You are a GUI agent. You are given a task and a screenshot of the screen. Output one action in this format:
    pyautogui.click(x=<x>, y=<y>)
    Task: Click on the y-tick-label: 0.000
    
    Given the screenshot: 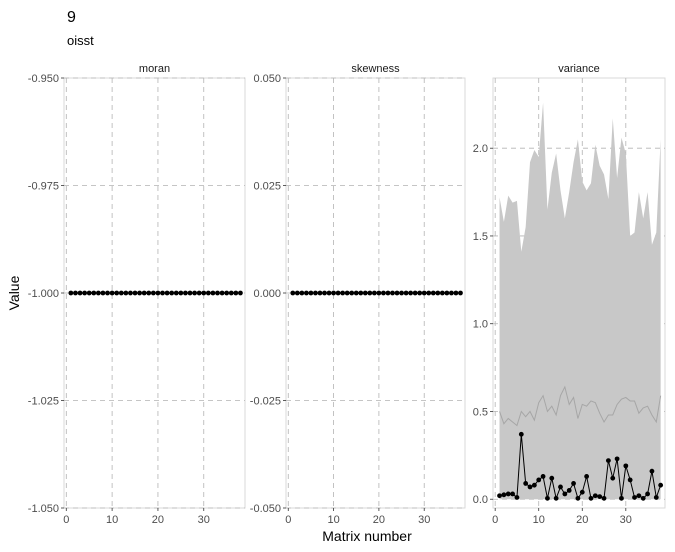 What is the action you would take?
    pyautogui.click(x=267, y=294)
    